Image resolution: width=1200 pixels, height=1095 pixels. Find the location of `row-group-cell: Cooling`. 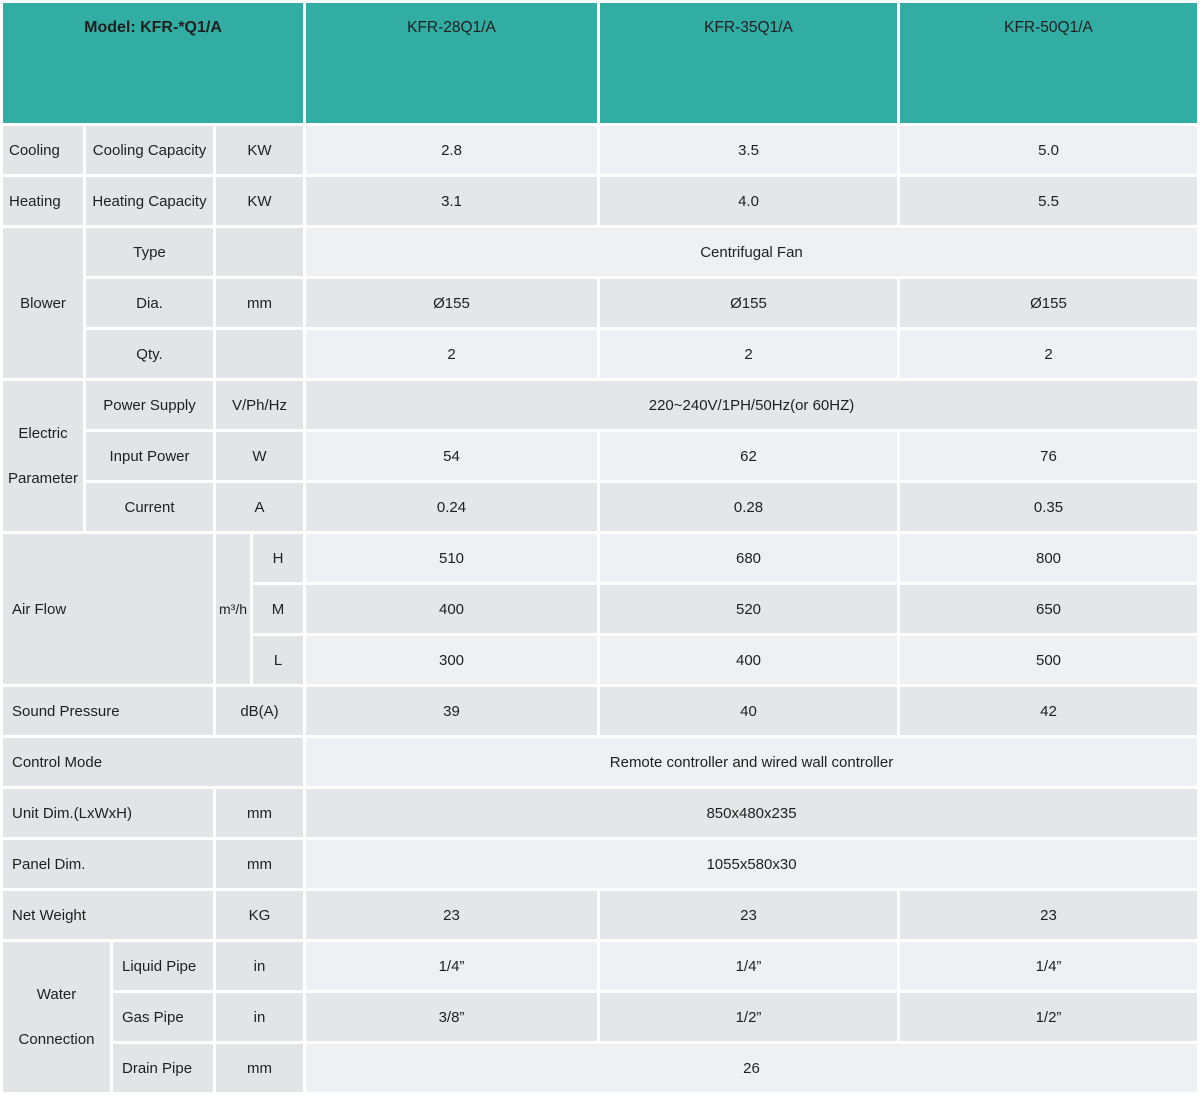

row-group-cell: Cooling is located at coordinates (43, 150).